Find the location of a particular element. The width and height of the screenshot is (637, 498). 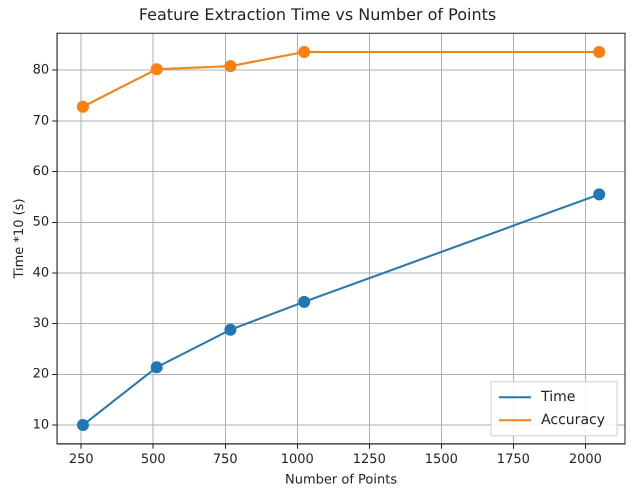

y-tick-label: 80 is located at coordinates (41, 70).